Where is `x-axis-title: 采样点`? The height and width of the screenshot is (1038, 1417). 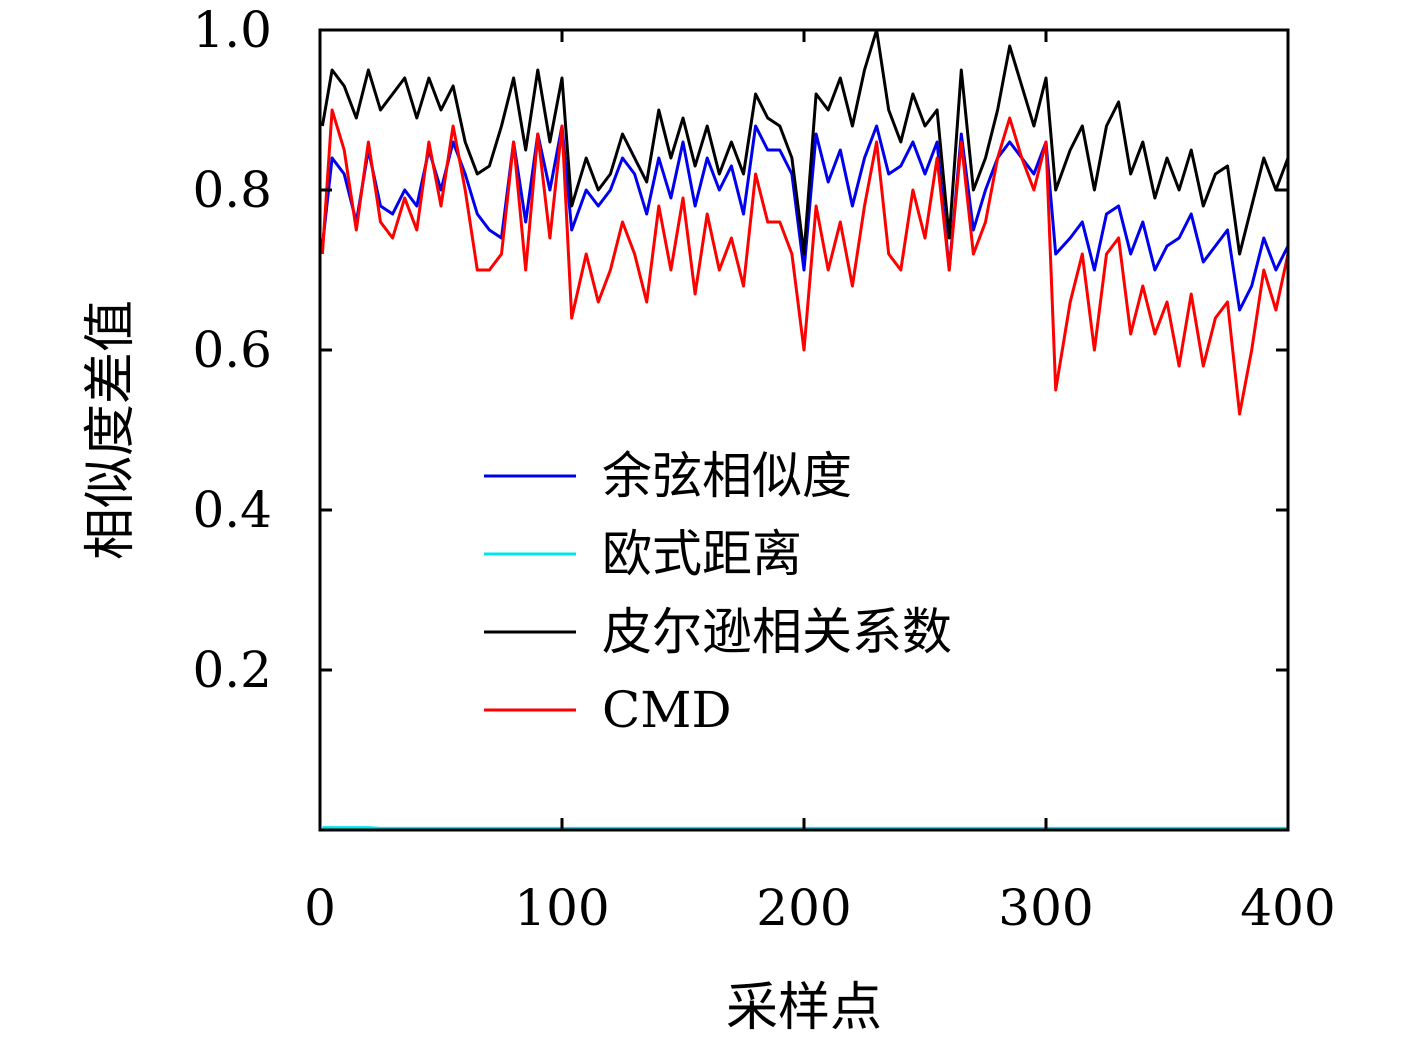 x-axis-title: 采样点 is located at coordinates (804, 1008).